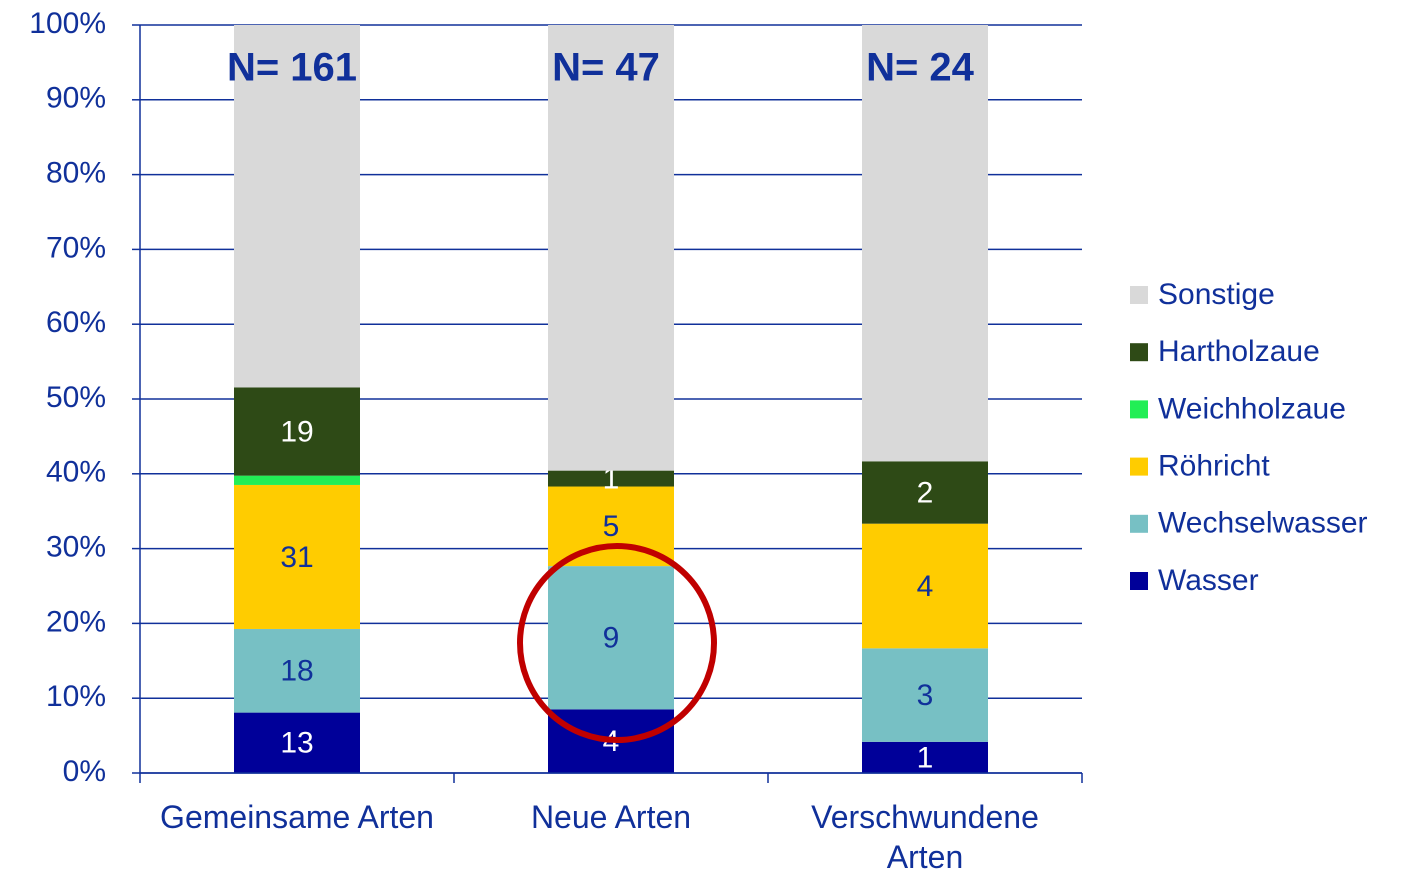  What do you see at coordinates (76, 621) in the screenshot?
I see `y-tick-label: 20%` at bounding box center [76, 621].